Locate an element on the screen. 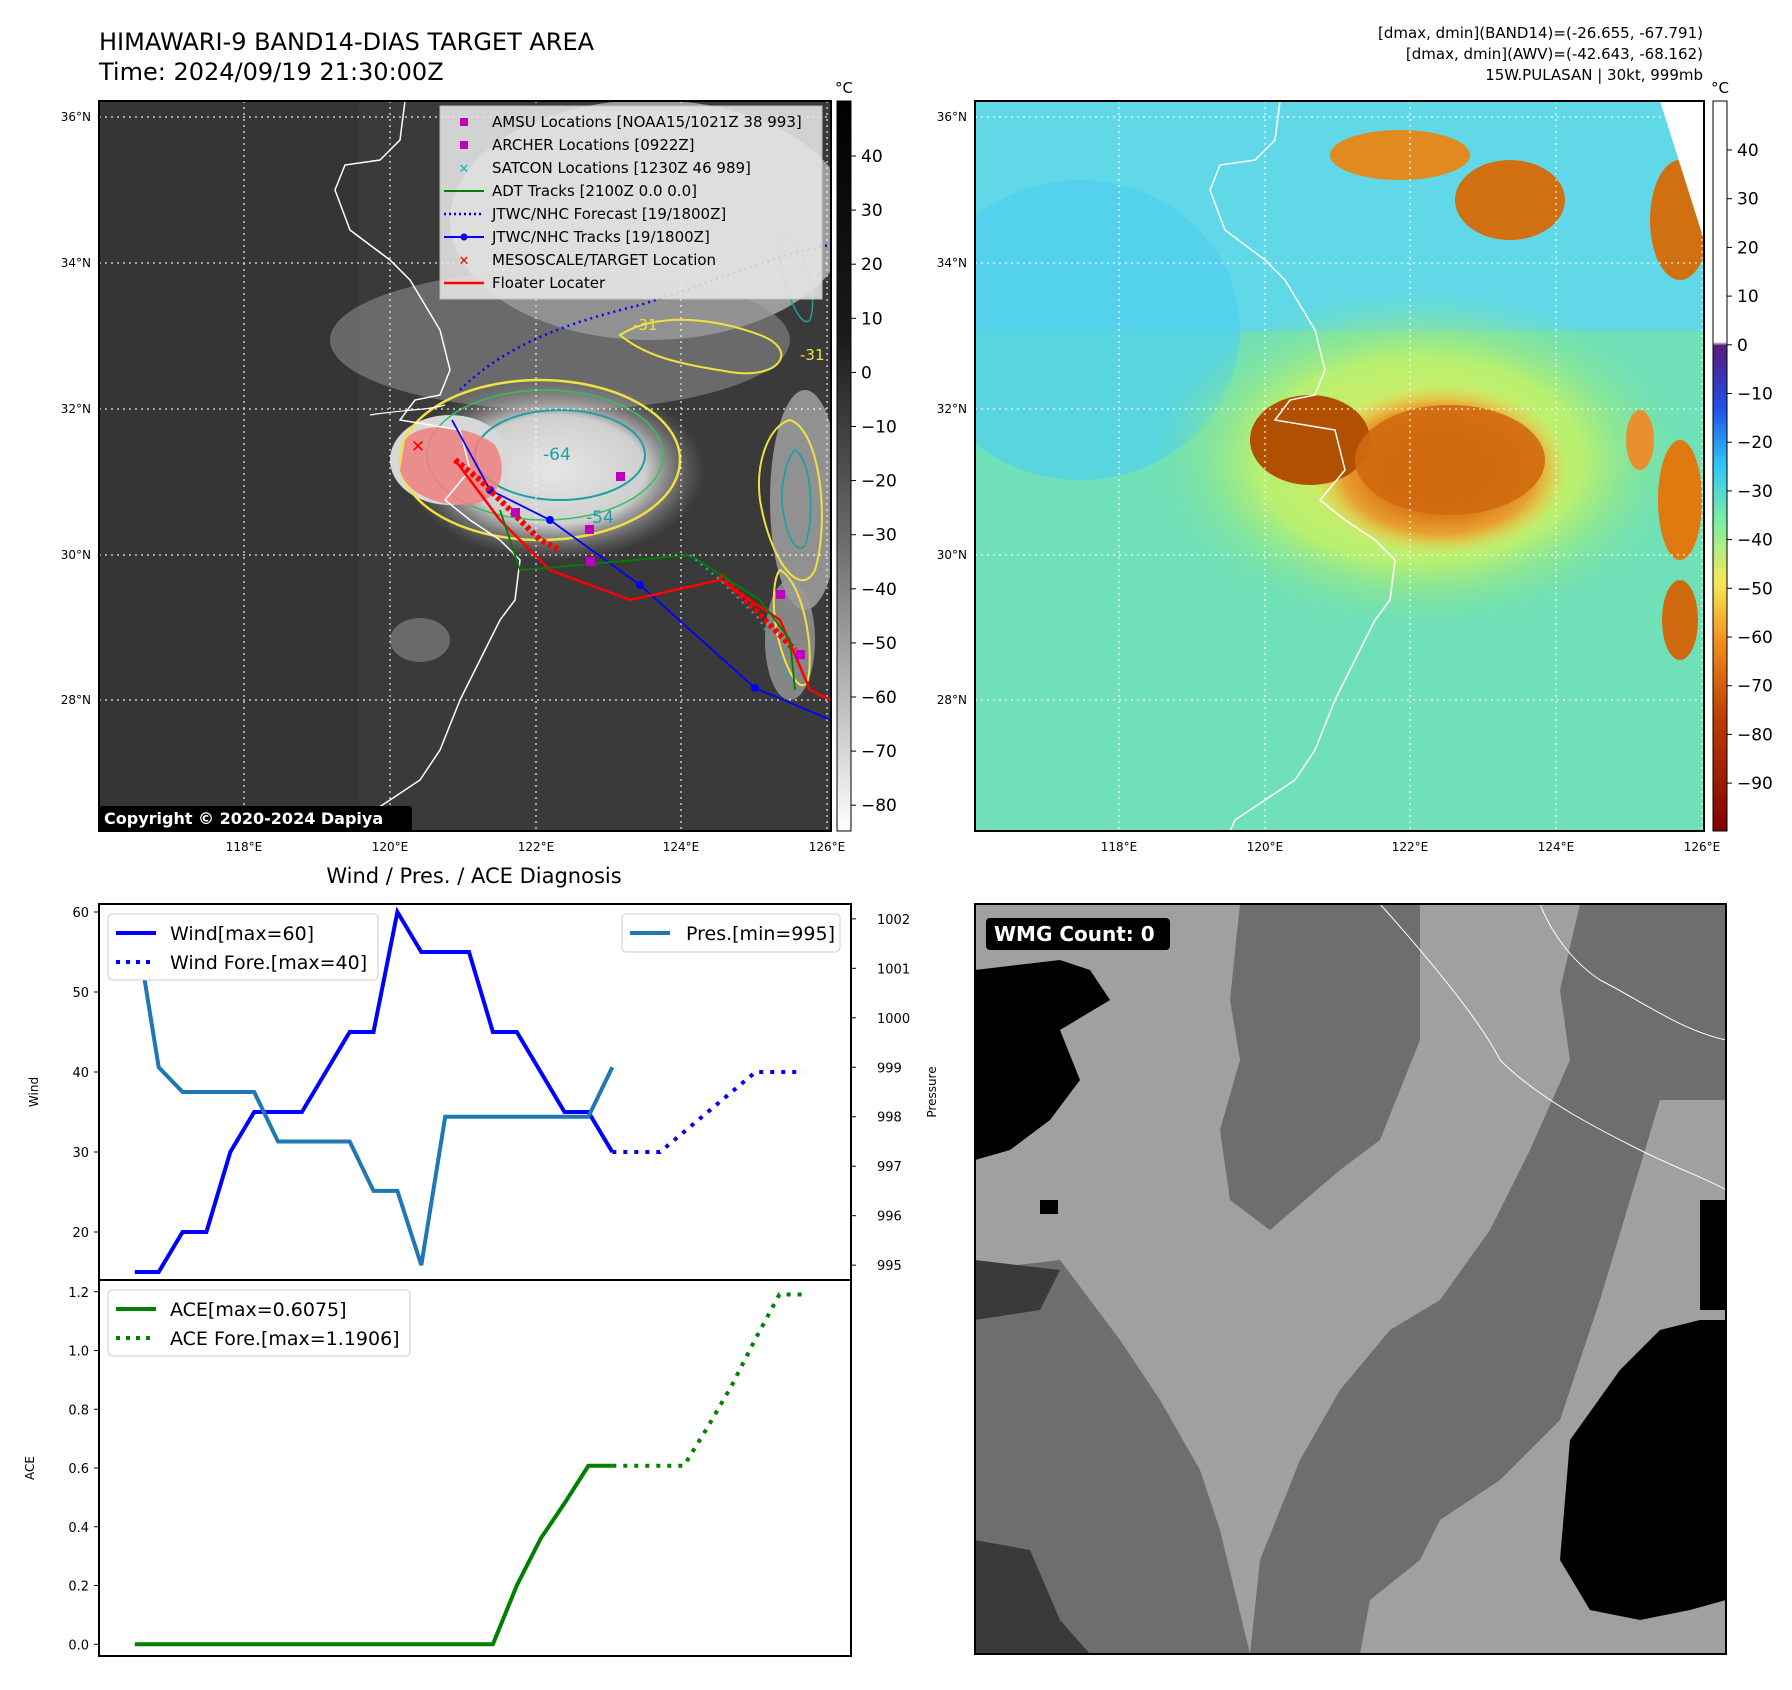 This screenshot has height=1690, width=1792. jtwc-track is located at coordinates (641, 570).